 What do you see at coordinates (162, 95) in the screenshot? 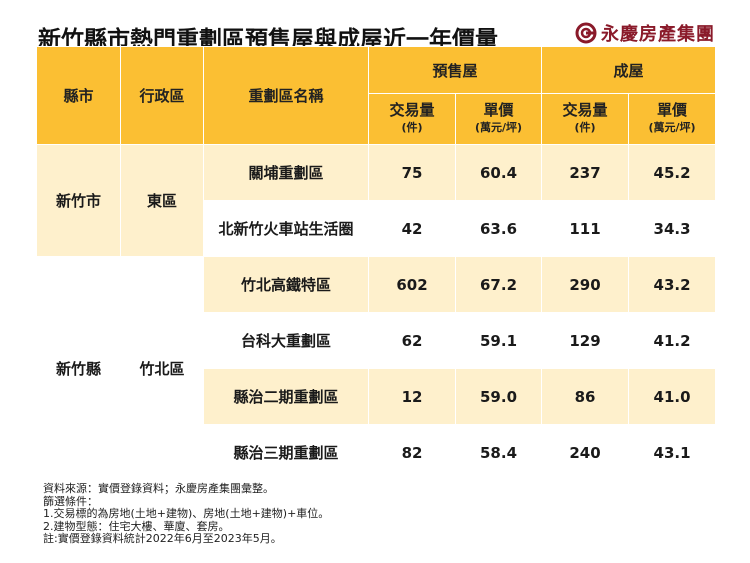
I see `header-district: 行政區` at bounding box center [162, 95].